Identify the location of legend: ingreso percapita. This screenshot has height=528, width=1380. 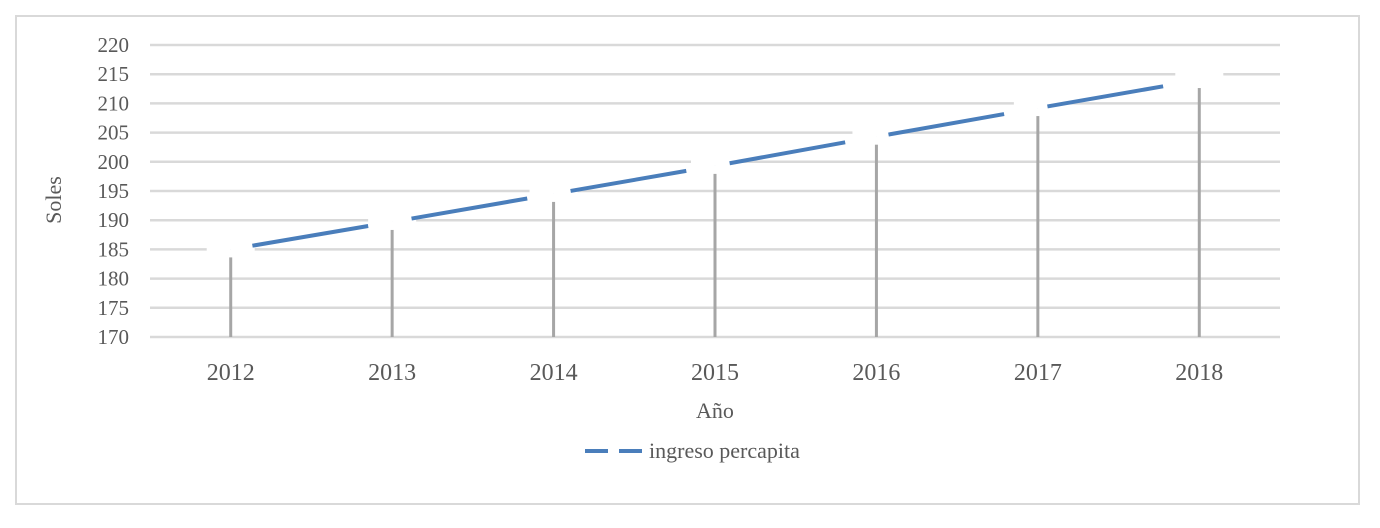
(692, 450).